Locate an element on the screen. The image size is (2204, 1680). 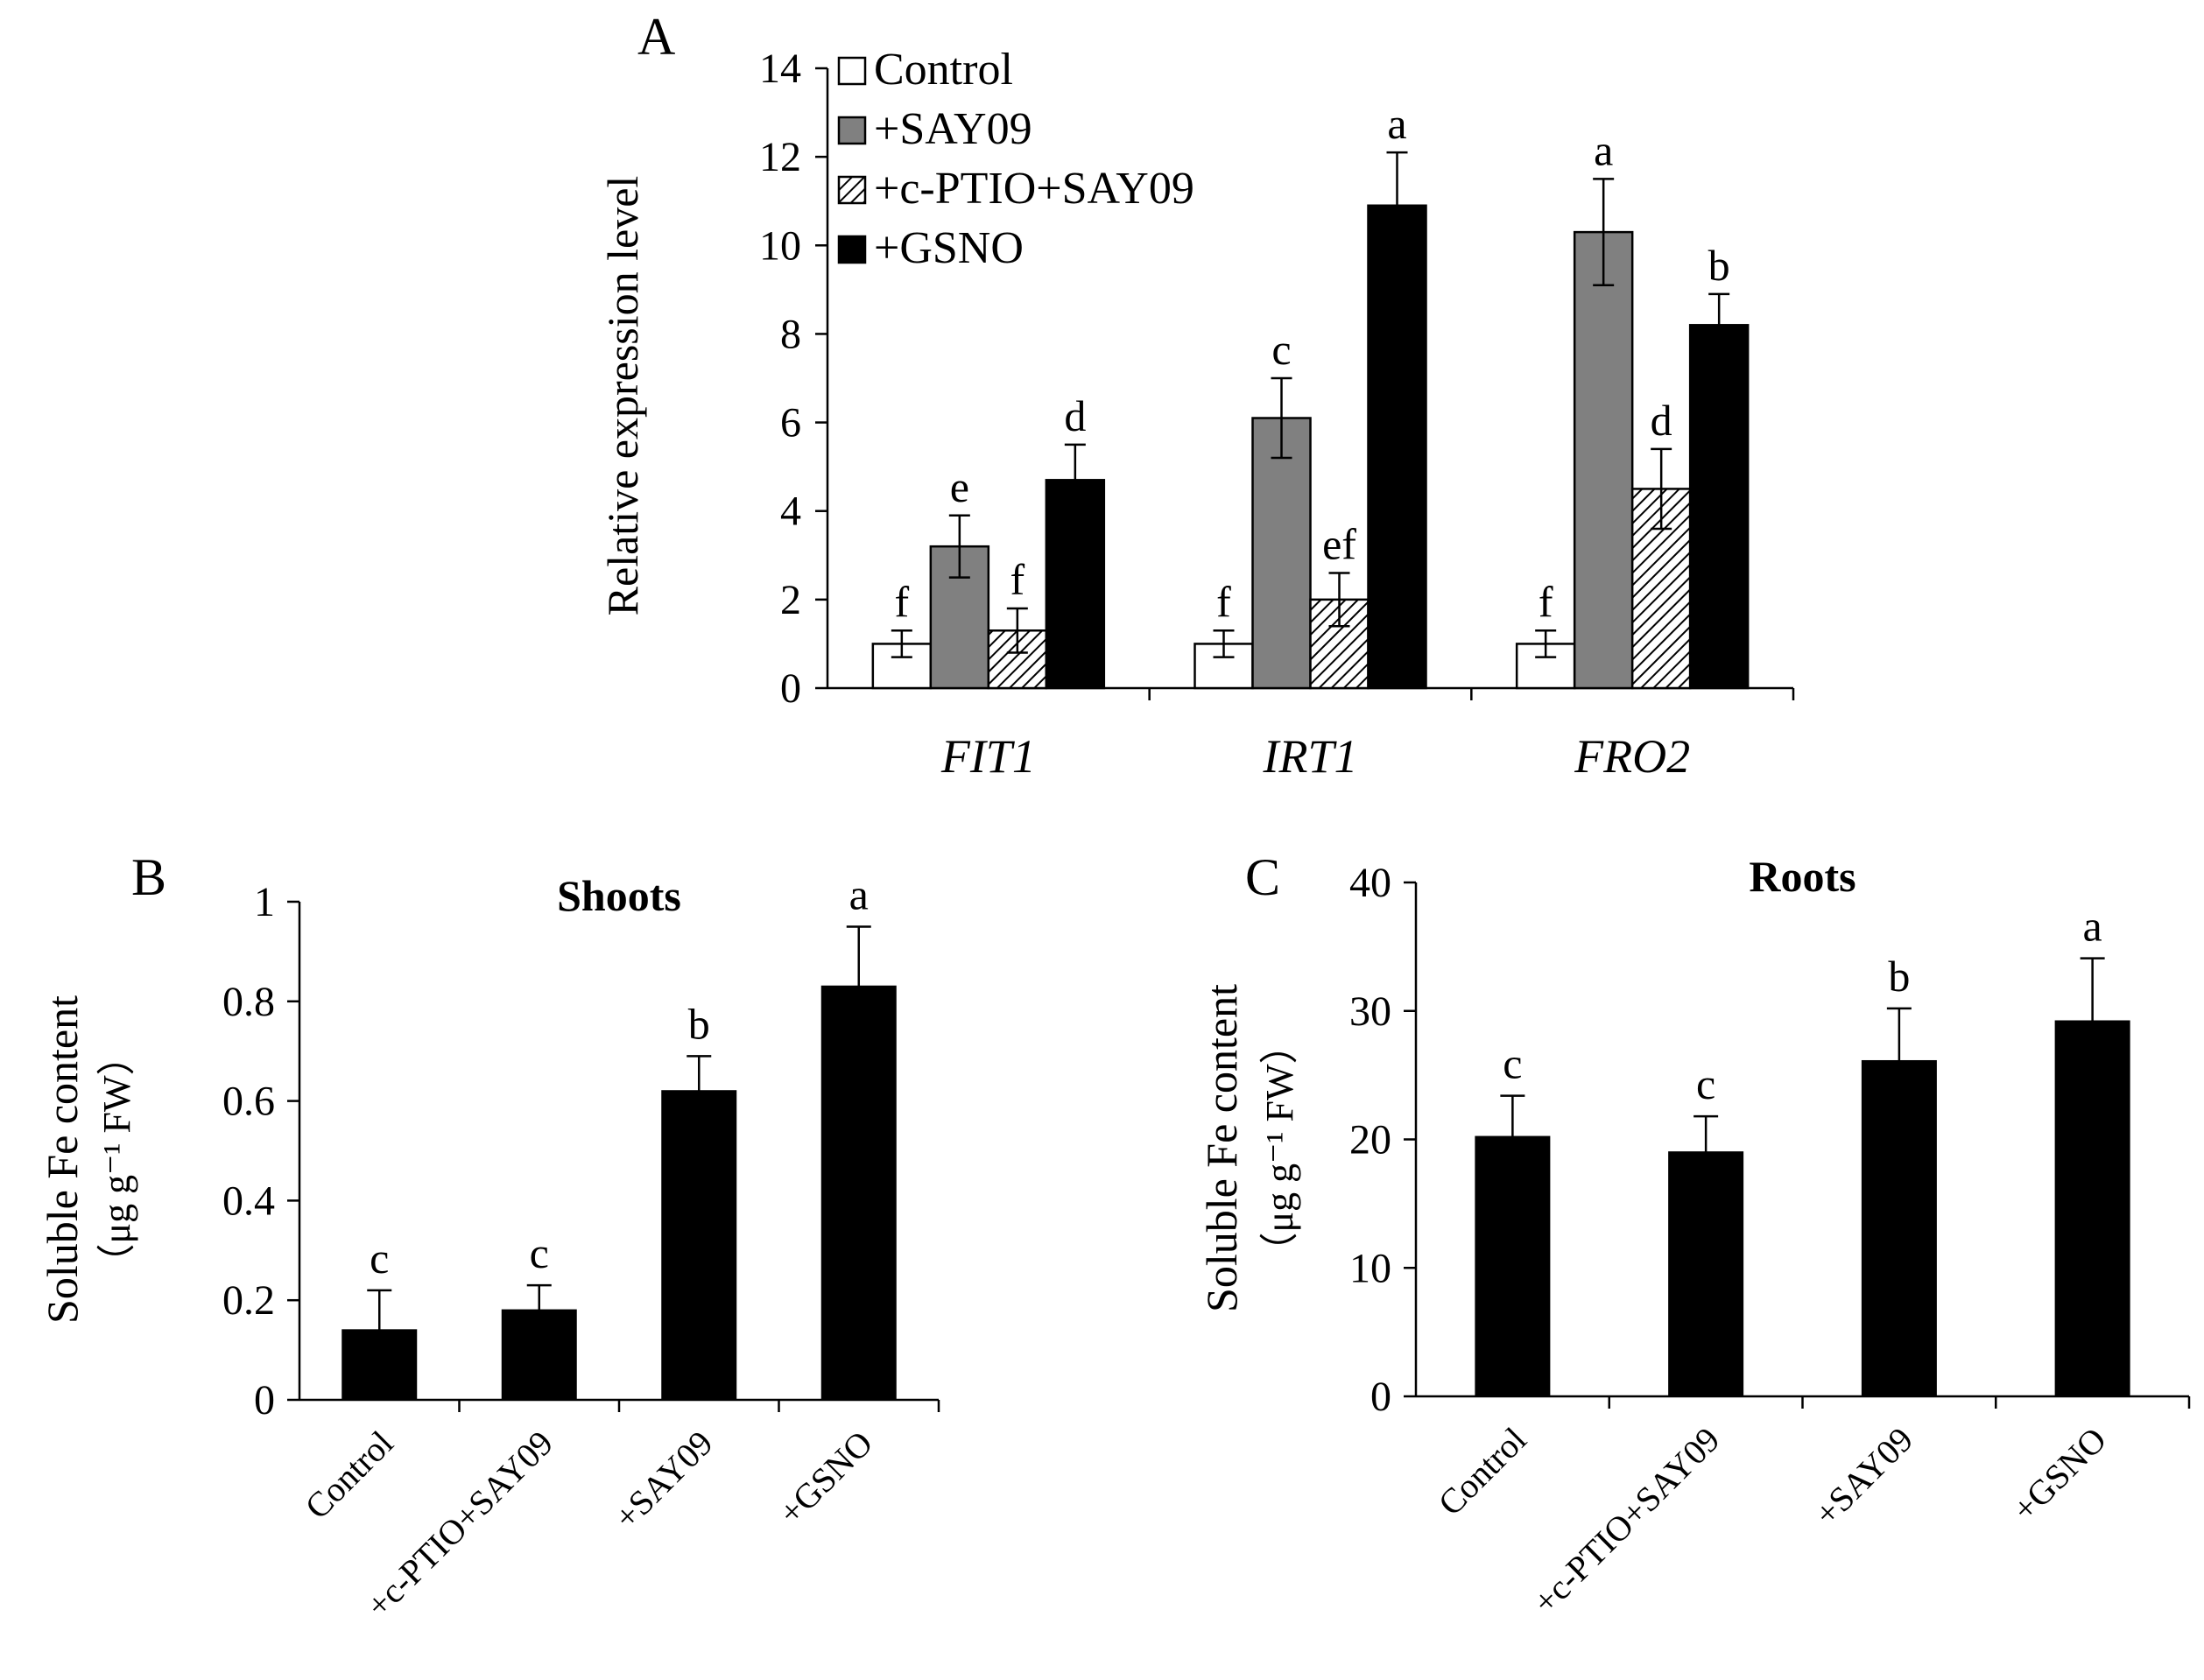
category-label-C: +SAY09 is located at coordinates (1863, 1477).